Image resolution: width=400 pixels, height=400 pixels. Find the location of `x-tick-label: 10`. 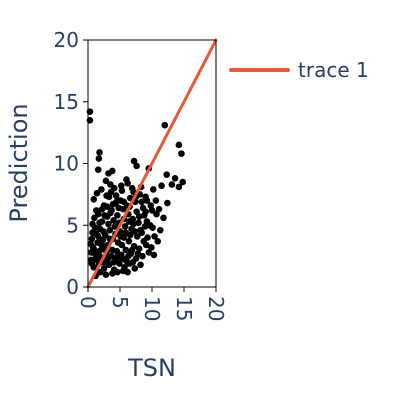

x-tick-label: 10 is located at coordinates (152, 308).